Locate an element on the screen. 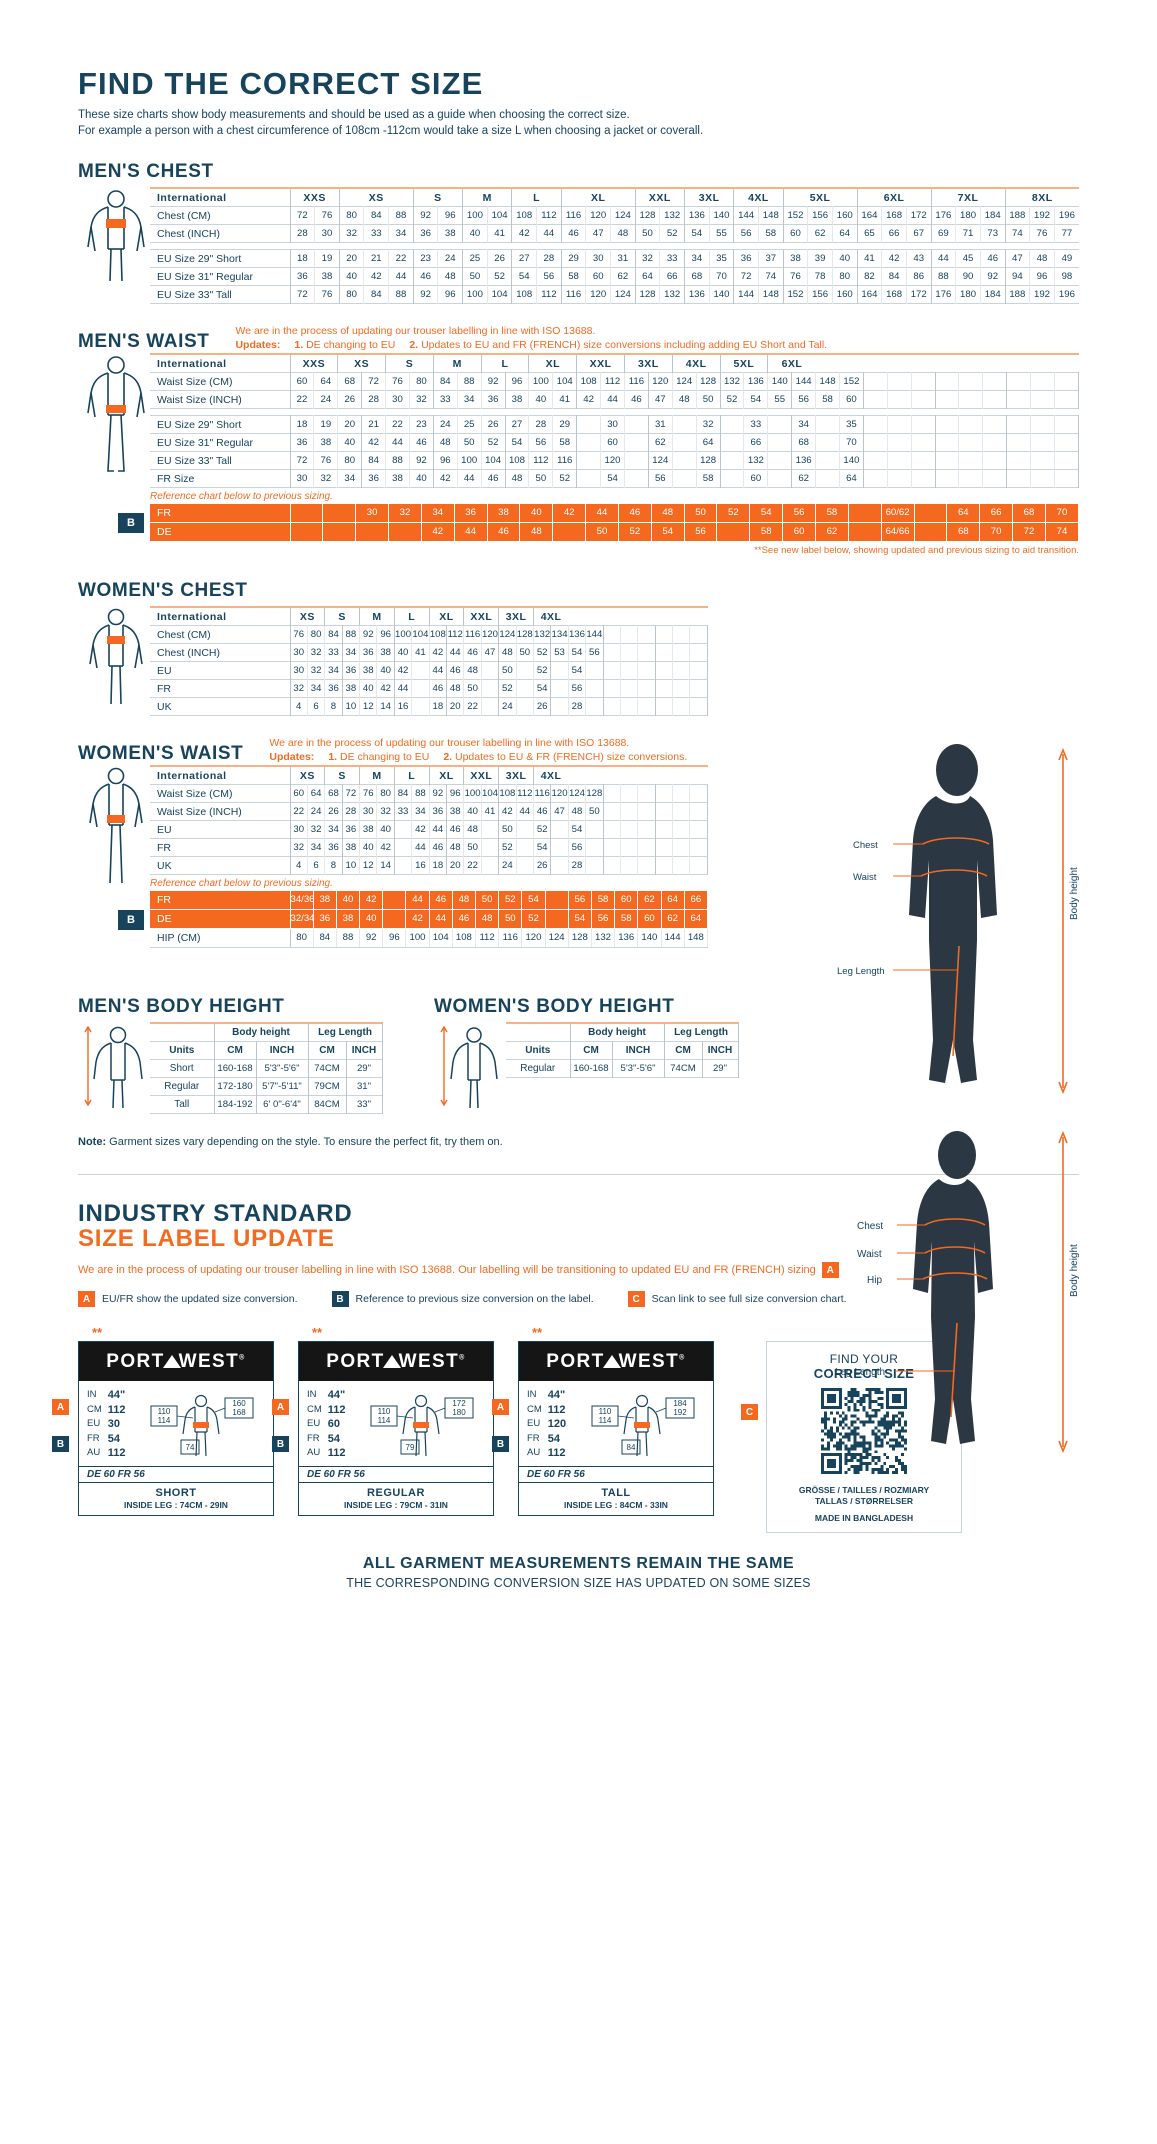  label-size-codes: IN 44" CM 112 EU 120 FR 54 AU 112 is located at coordinates (548, 1424).